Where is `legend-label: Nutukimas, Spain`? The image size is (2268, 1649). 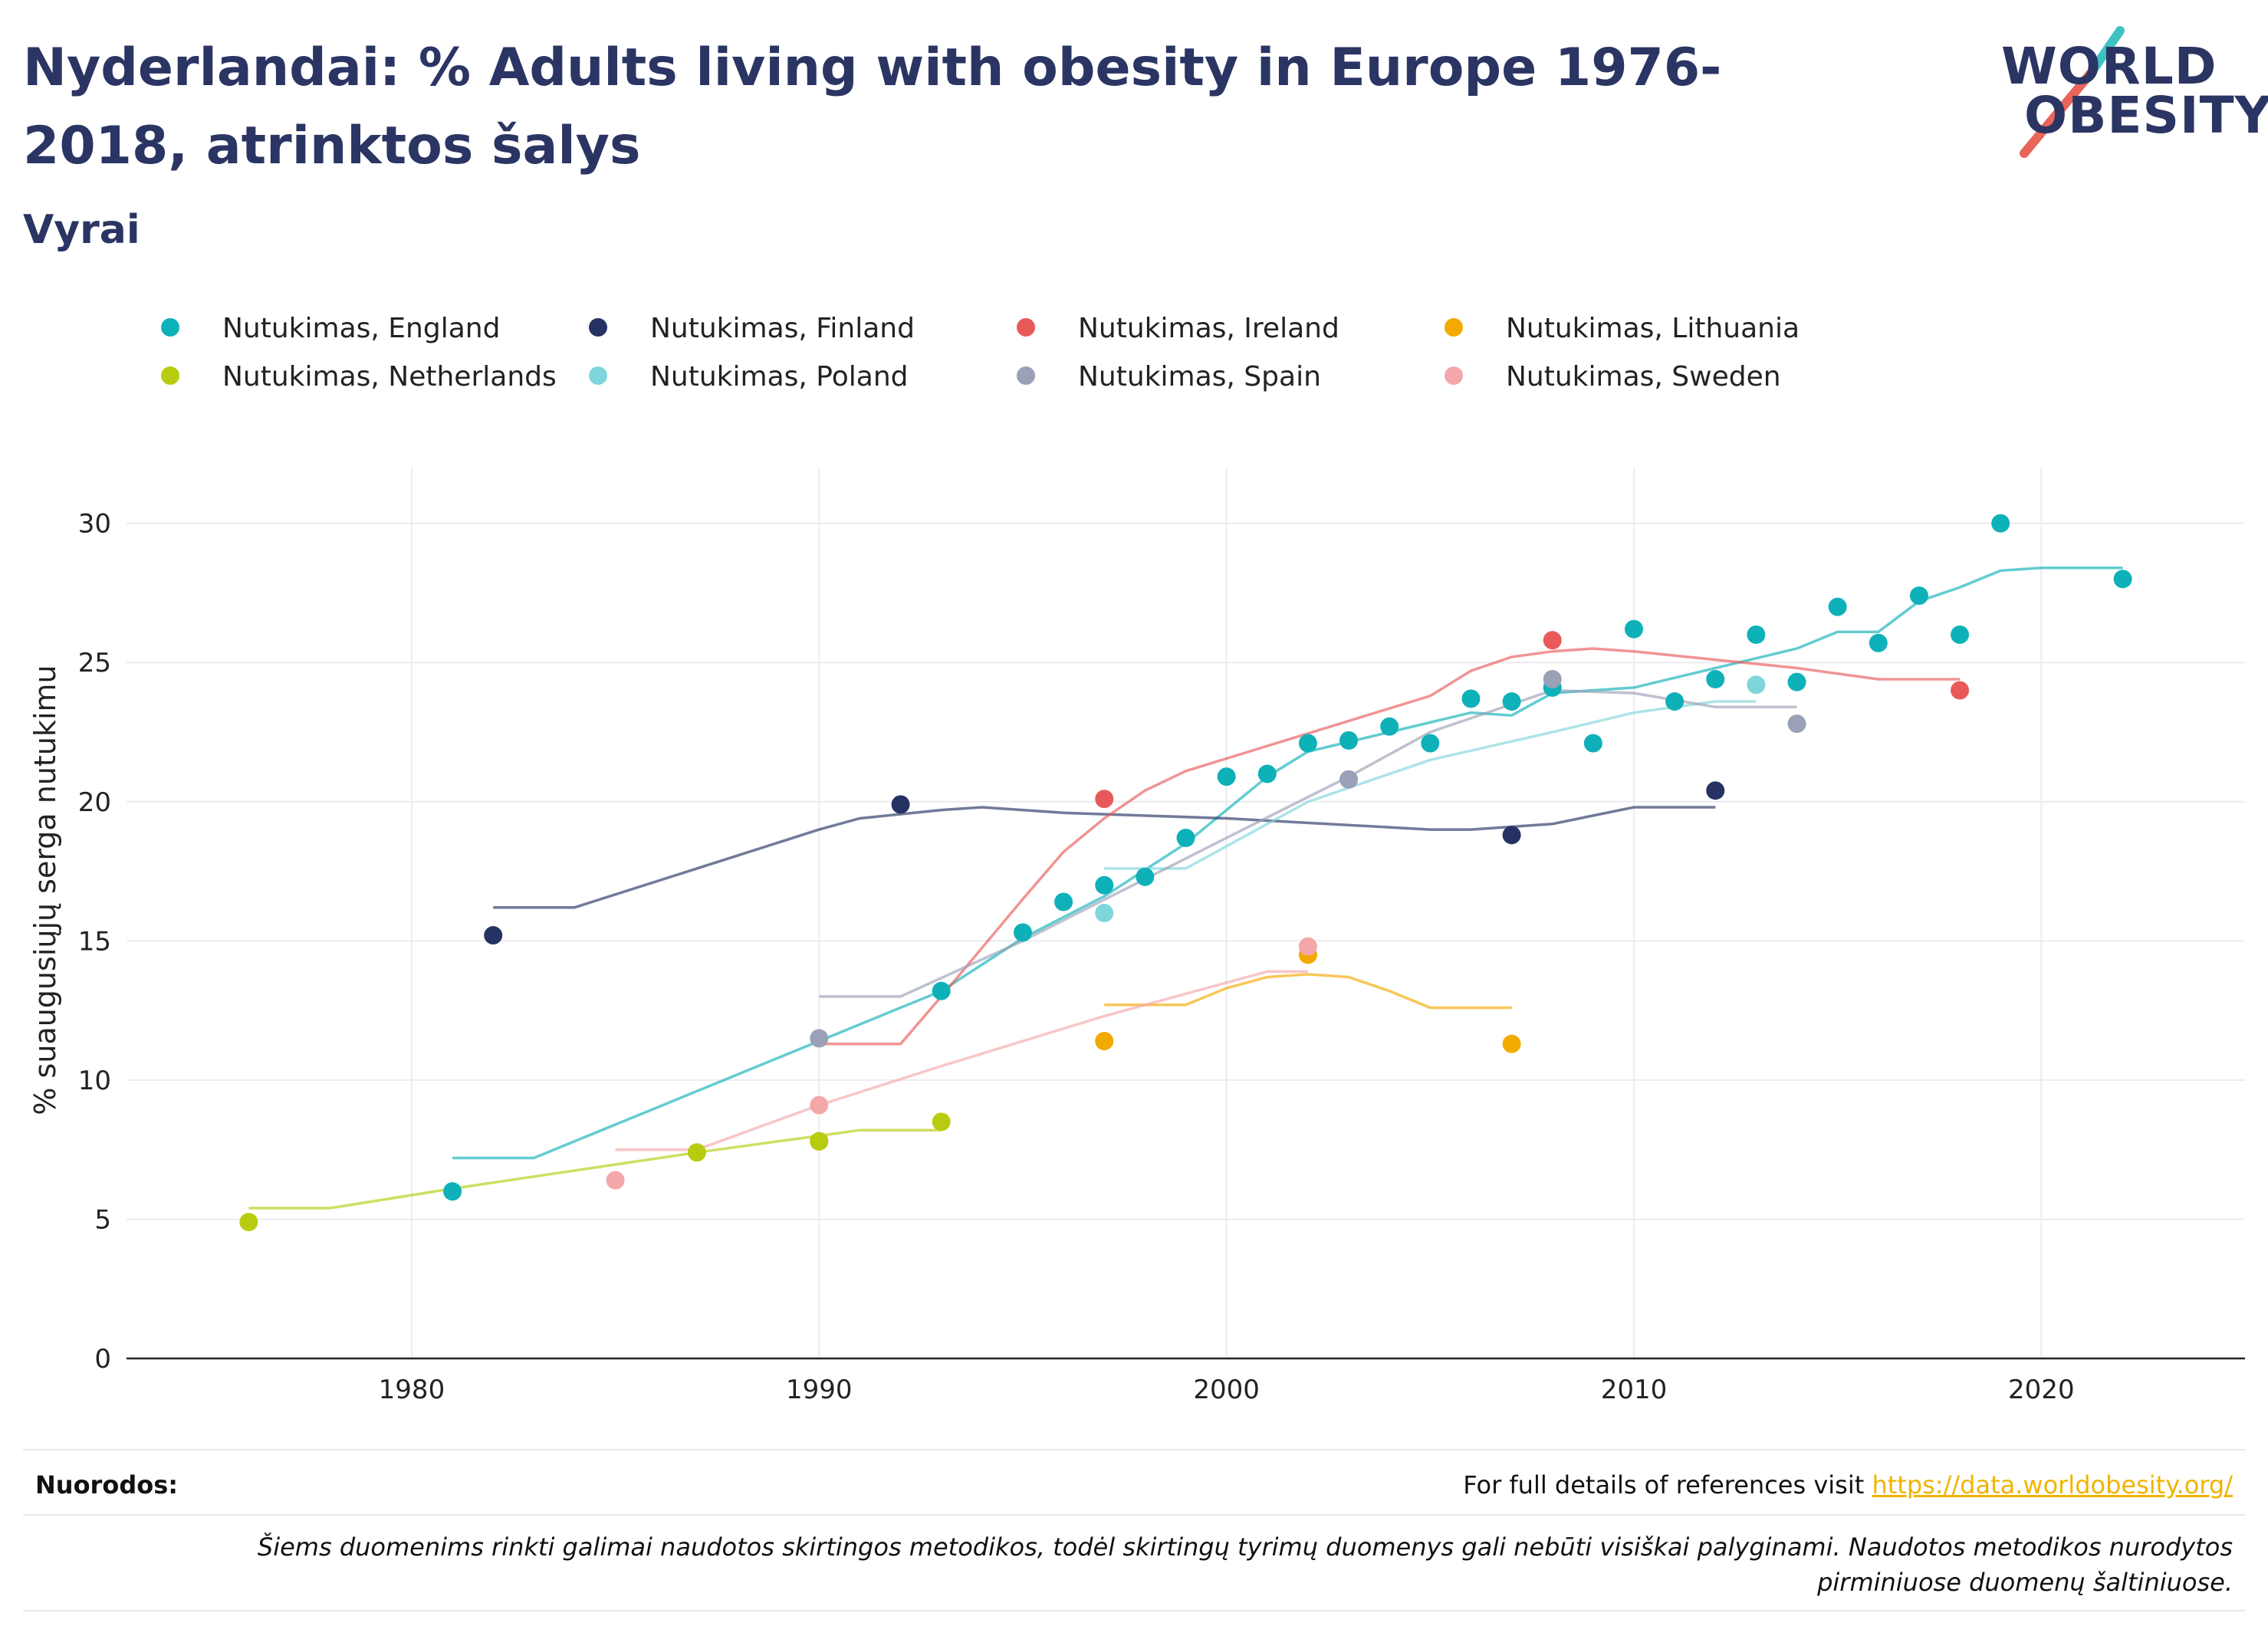 legend-label: Nutukimas, Spain is located at coordinates (1199, 377).